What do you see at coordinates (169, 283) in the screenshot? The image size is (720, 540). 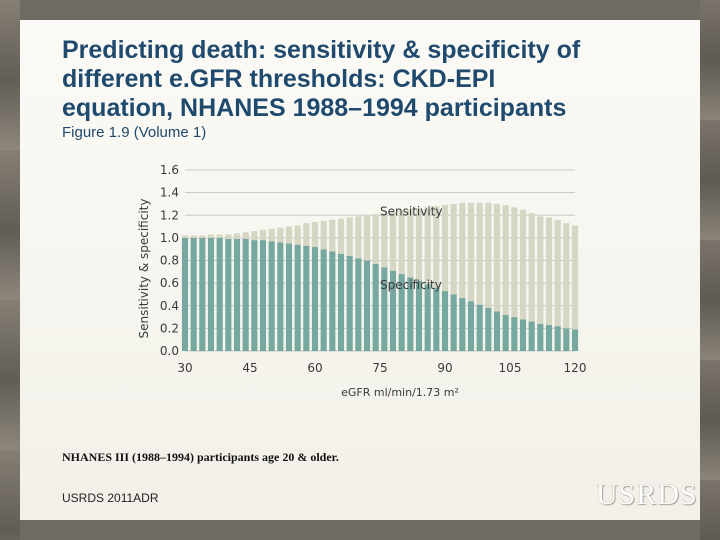 I see `y-tick-label-3: 0.6` at bounding box center [169, 283].